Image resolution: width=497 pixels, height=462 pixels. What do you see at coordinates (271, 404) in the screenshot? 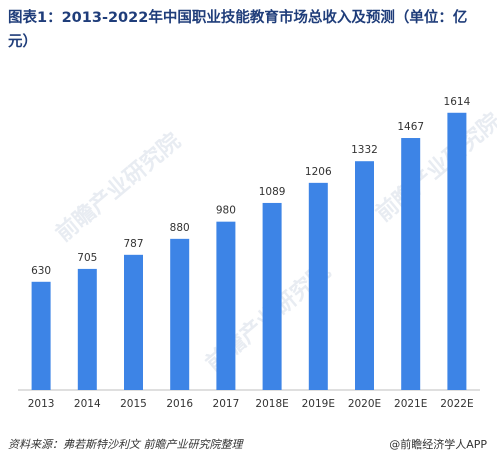
I see `x-tick-label: 2018E` at bounding box center [271, 404].